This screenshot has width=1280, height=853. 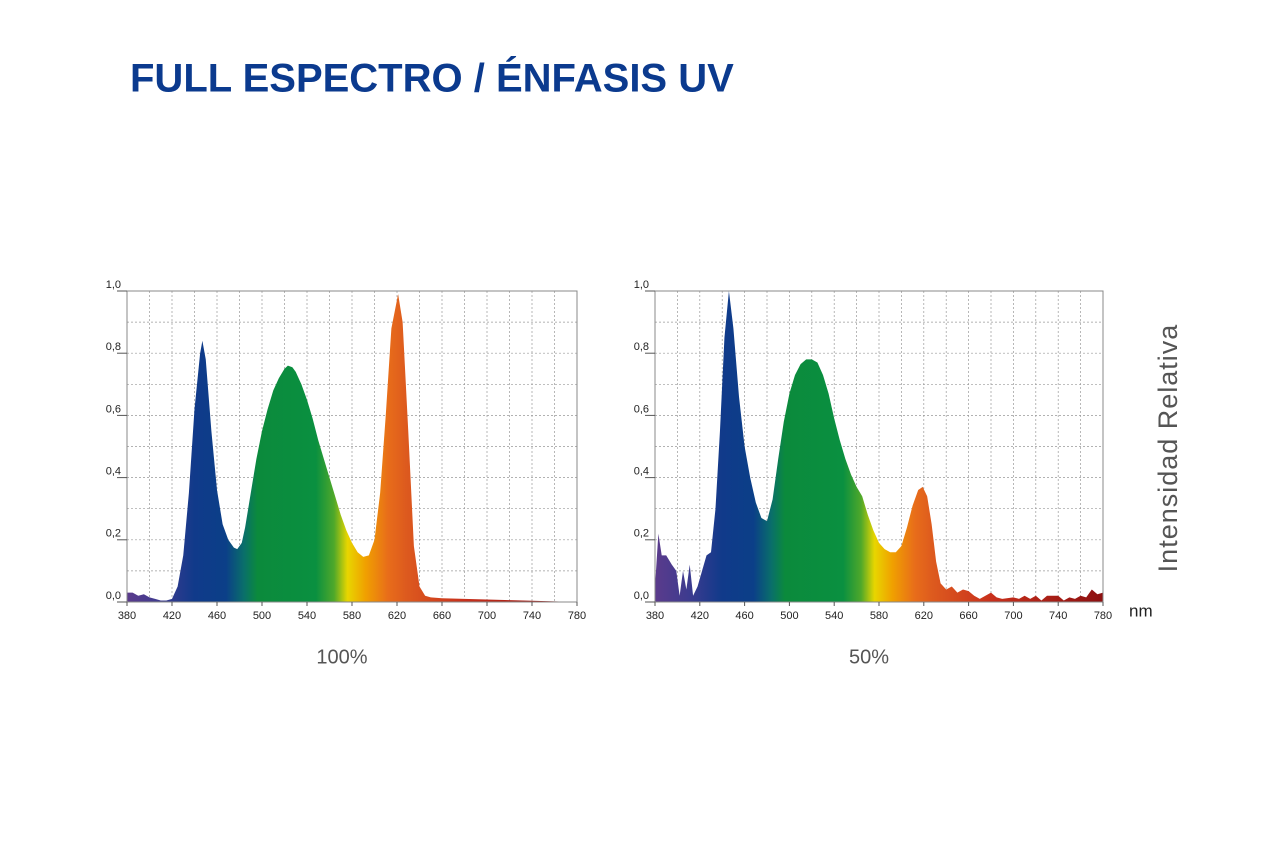 What do you see at coordinates (432, 78) in the screenshot?
I see `page-title: FULL ESPECTRO / ÉNFASIS UV` at bounding box center [432, 78].